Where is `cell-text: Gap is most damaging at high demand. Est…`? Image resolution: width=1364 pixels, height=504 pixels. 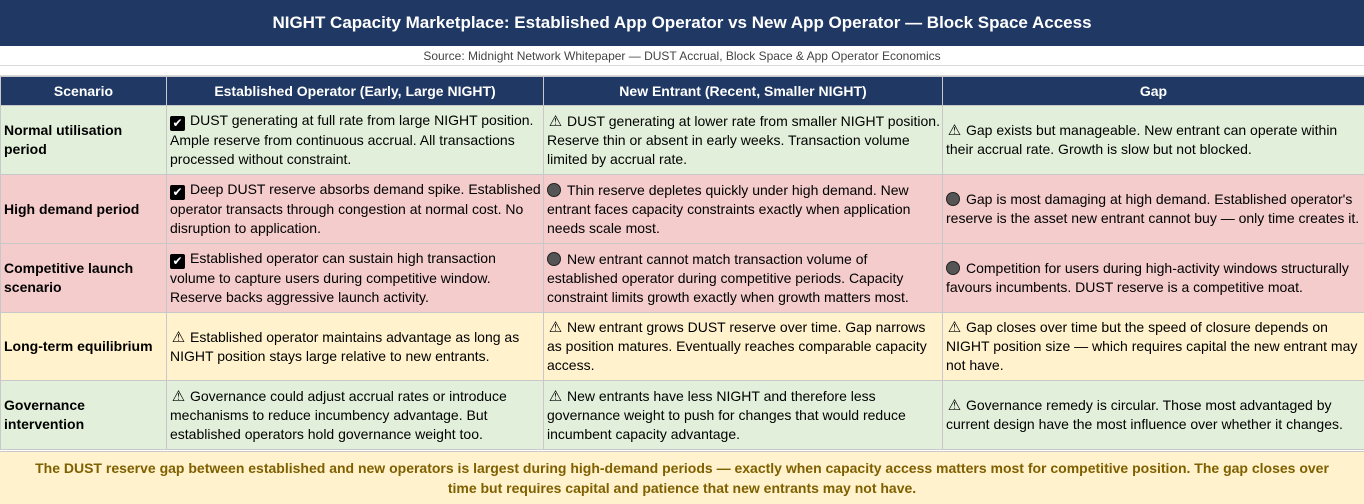
cell-text: Gap is most damaging at high demand. Est… is located at coordinates (1153, 208).